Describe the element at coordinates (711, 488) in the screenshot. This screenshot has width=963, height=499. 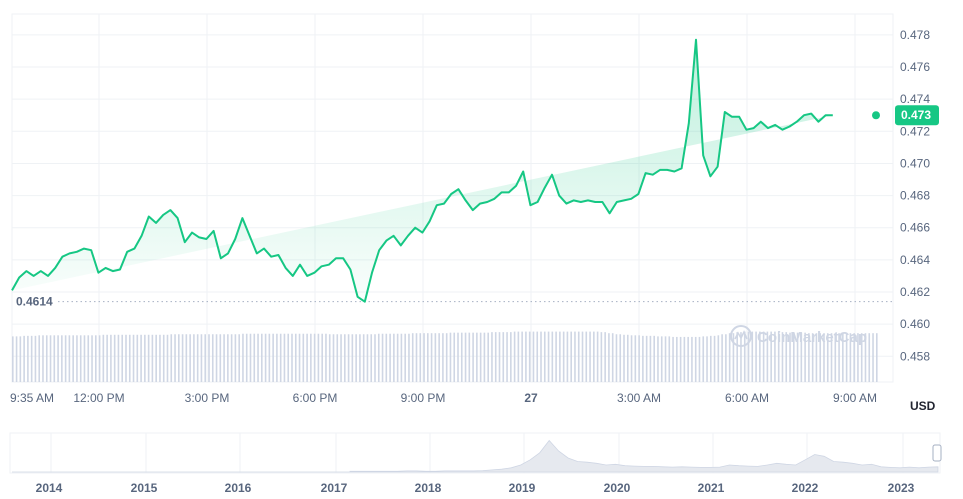
I see `navigator-year-label: 2021` at that location.